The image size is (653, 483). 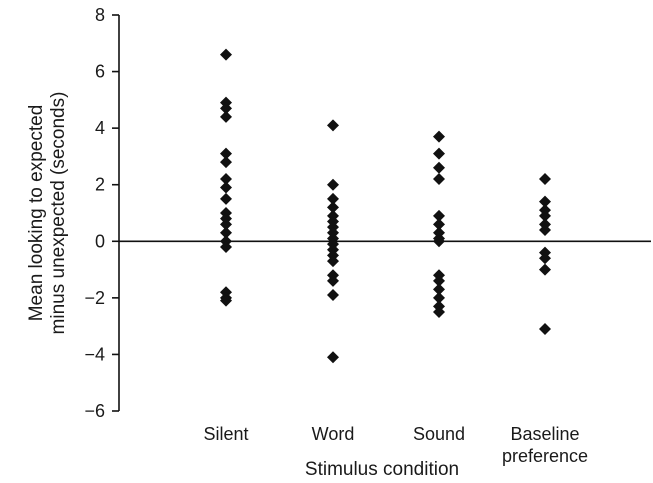 What do you see at coordinates (102, 213) in the screenshot?
I see `y-axis: 8 6 4 2 0 −2 −4 −6` at bounding box center [102, 213].